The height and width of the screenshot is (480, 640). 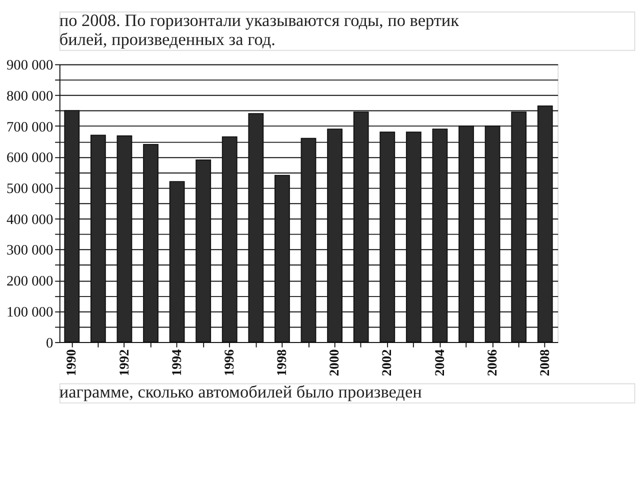 What do you see at coordinates (30, 66) in the screenshot?
I see `y-tick-label: 900 000` at bounding box center [30, 66].